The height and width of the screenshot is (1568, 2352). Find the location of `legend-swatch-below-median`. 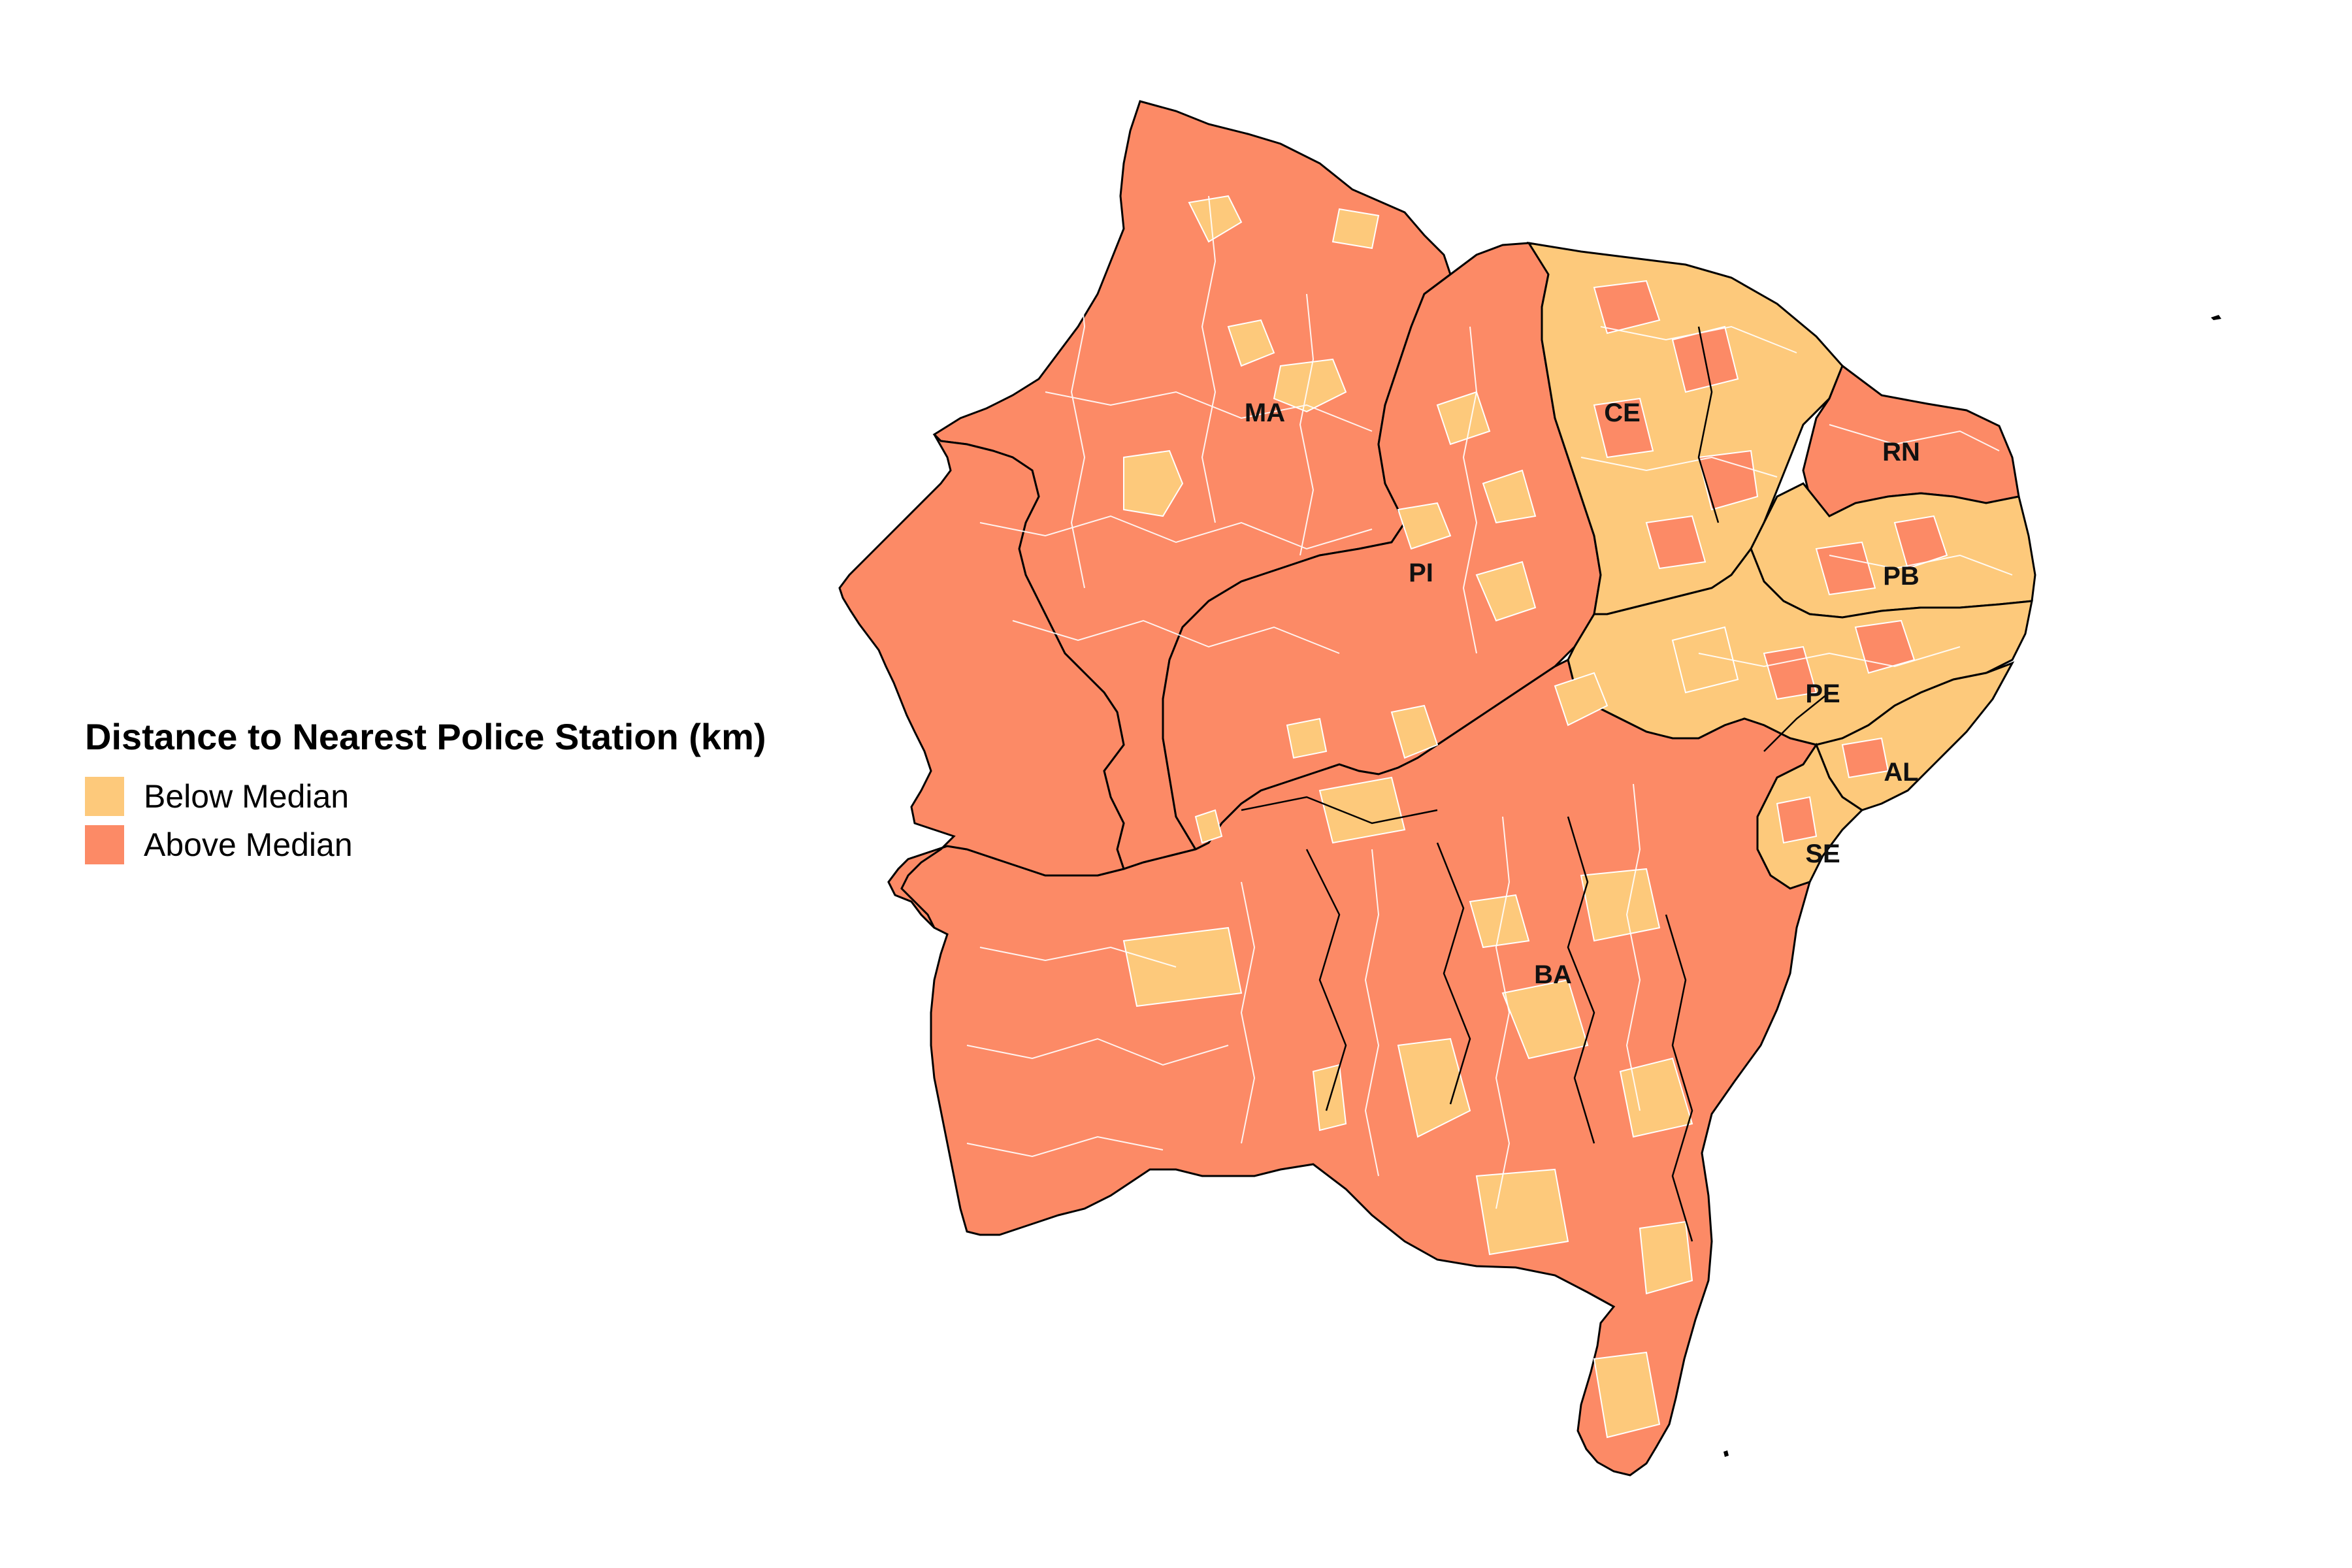

legend-swatch-below-median is located at coordinates (104, 796).